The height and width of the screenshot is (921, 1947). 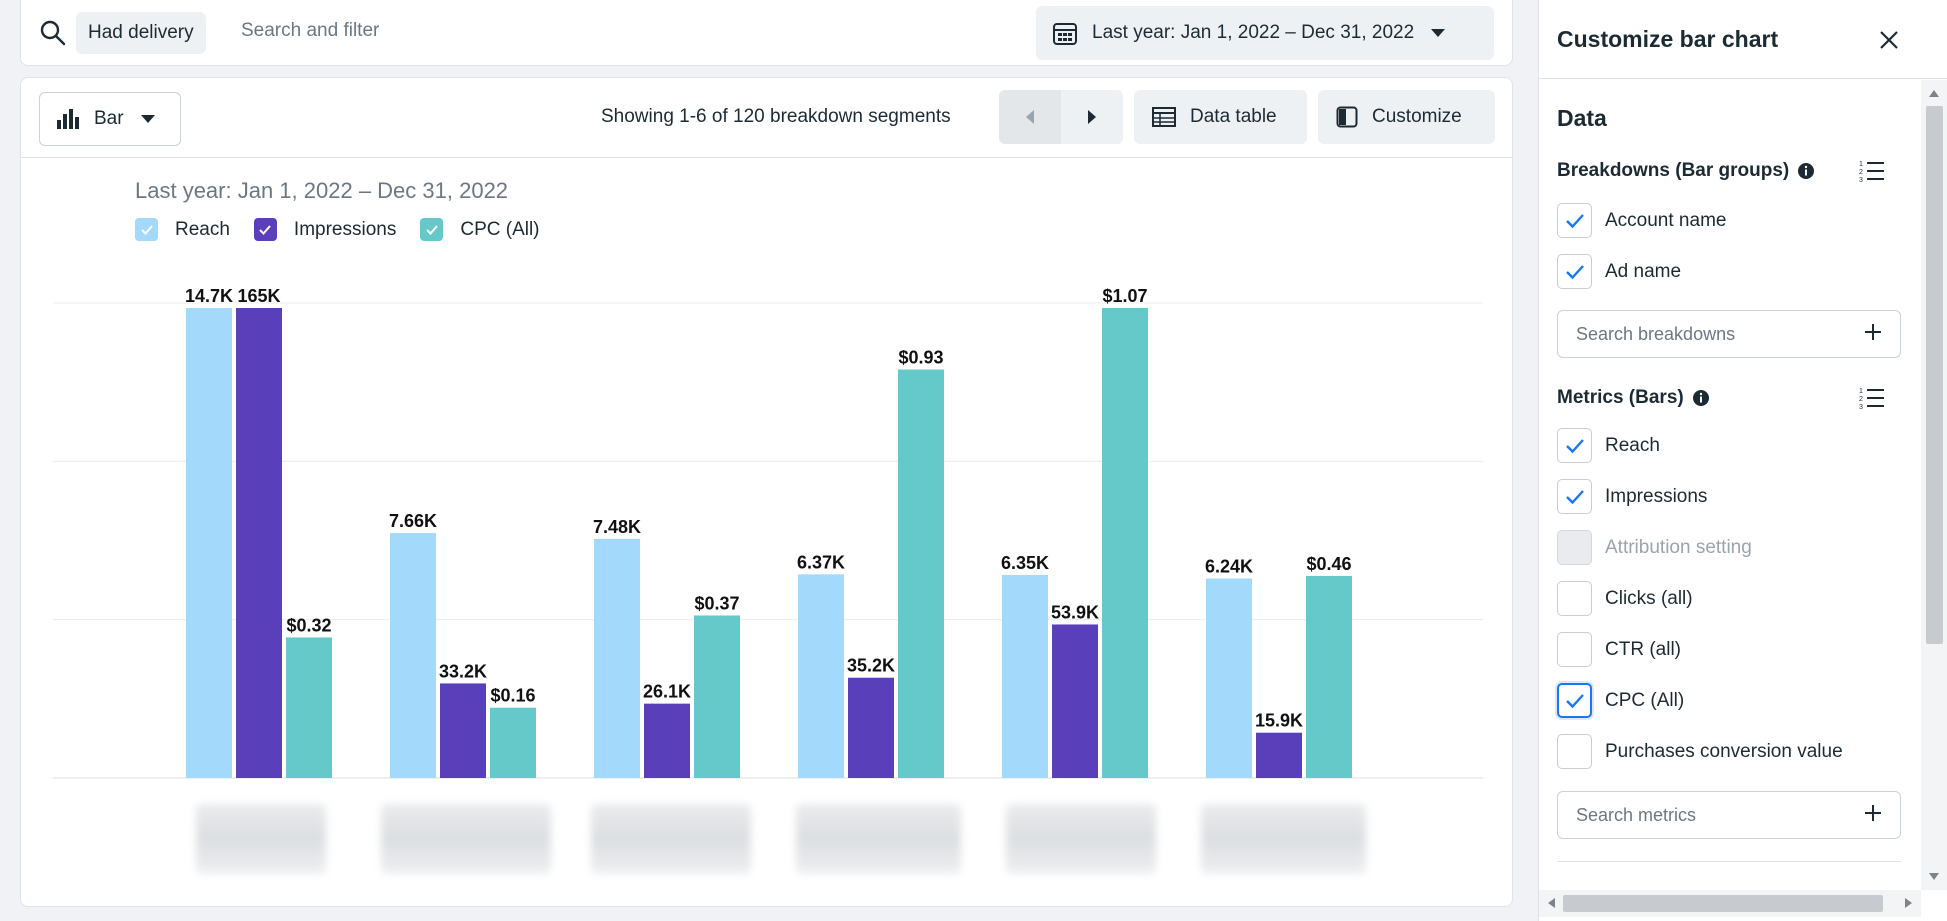 I want to click on breakdown-option-account-name: Account name, so click(x=1641, y=220).